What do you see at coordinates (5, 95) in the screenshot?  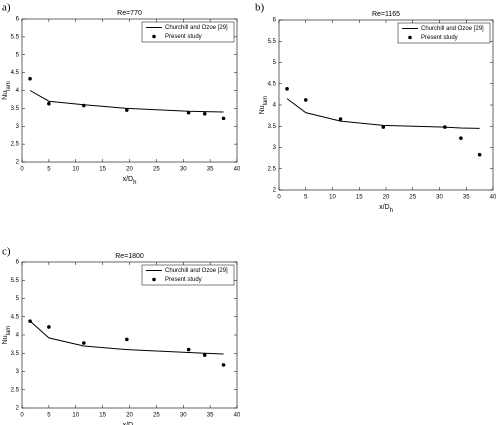 I see `y-axis-label-main: Nu` at bounding box center [5, 95].